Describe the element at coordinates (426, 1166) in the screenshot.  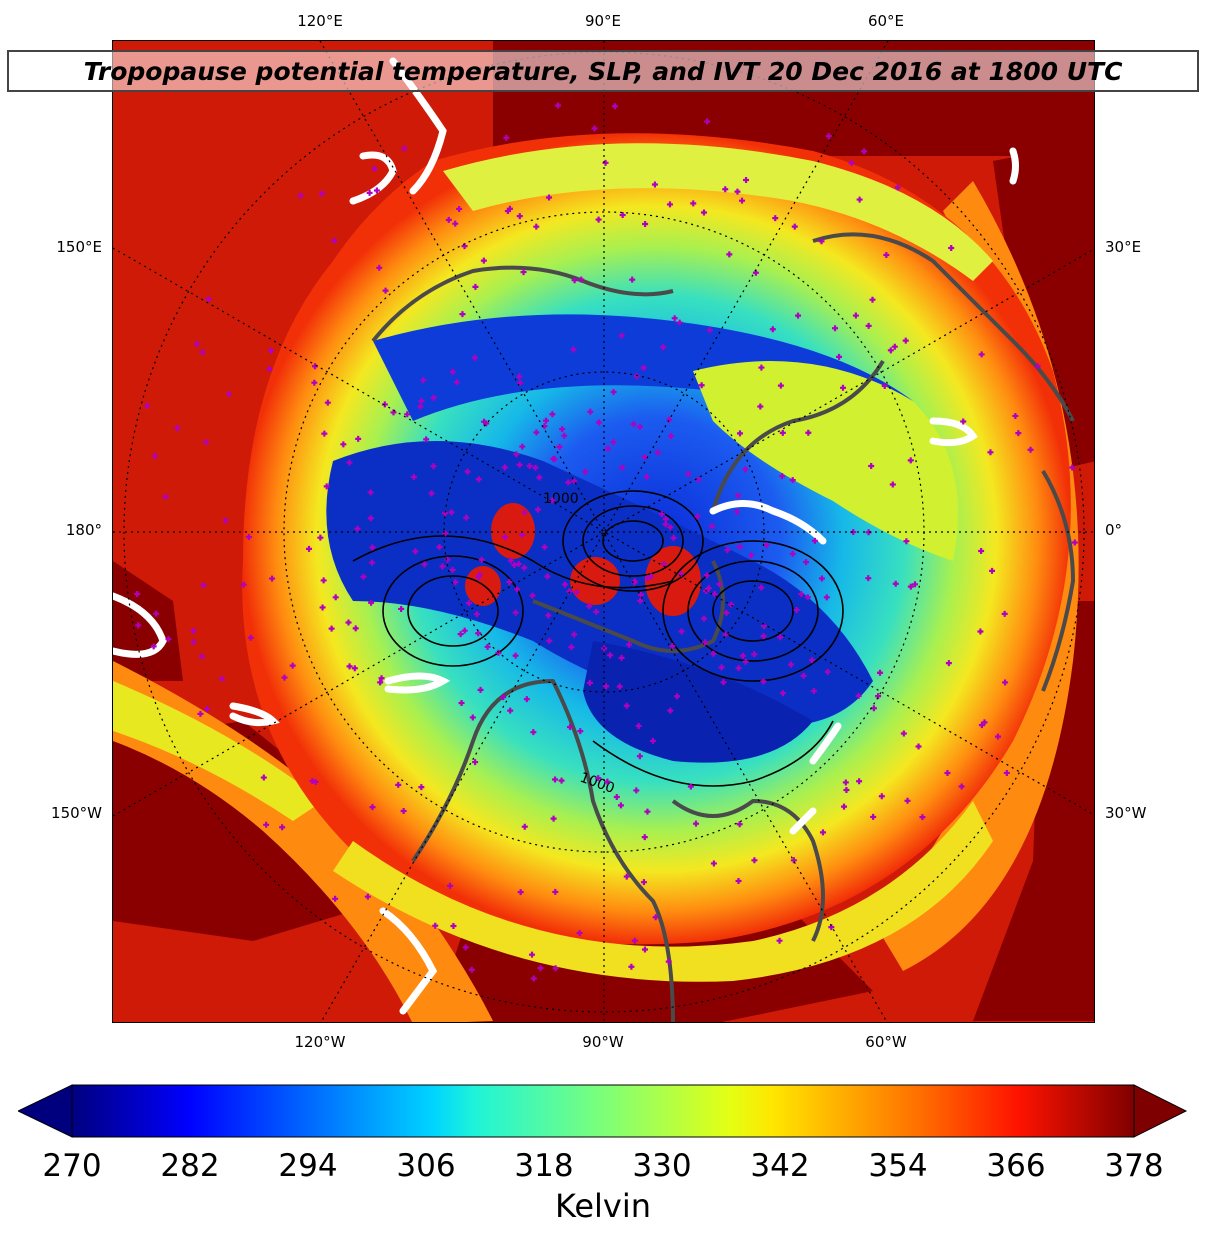
I see `colorbar-tick-label: 306` at that location.